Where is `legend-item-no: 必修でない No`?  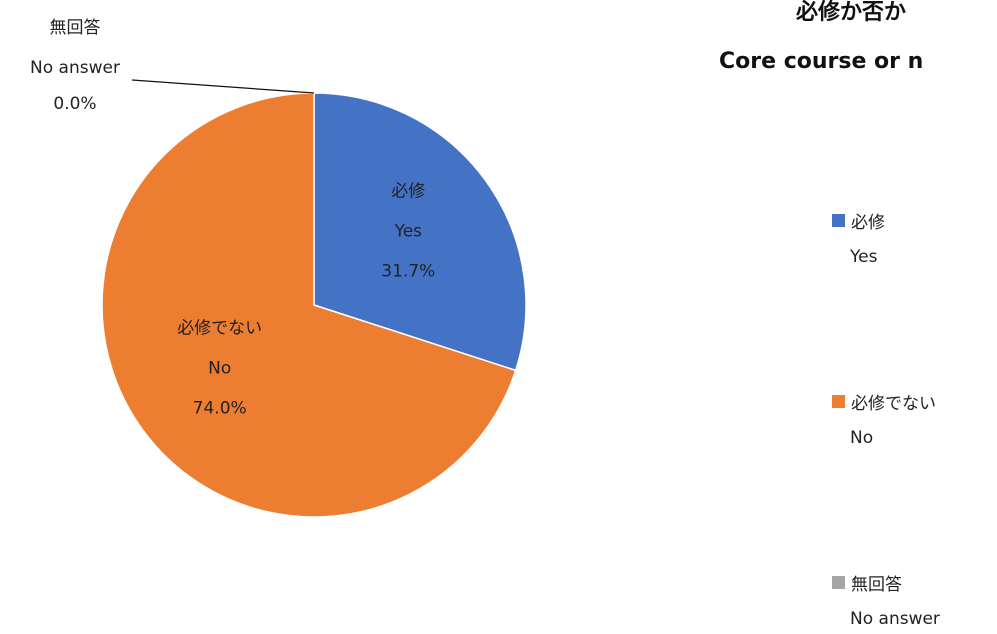
legend-item-no: 必修でない No is located at coordinates (884, 418).